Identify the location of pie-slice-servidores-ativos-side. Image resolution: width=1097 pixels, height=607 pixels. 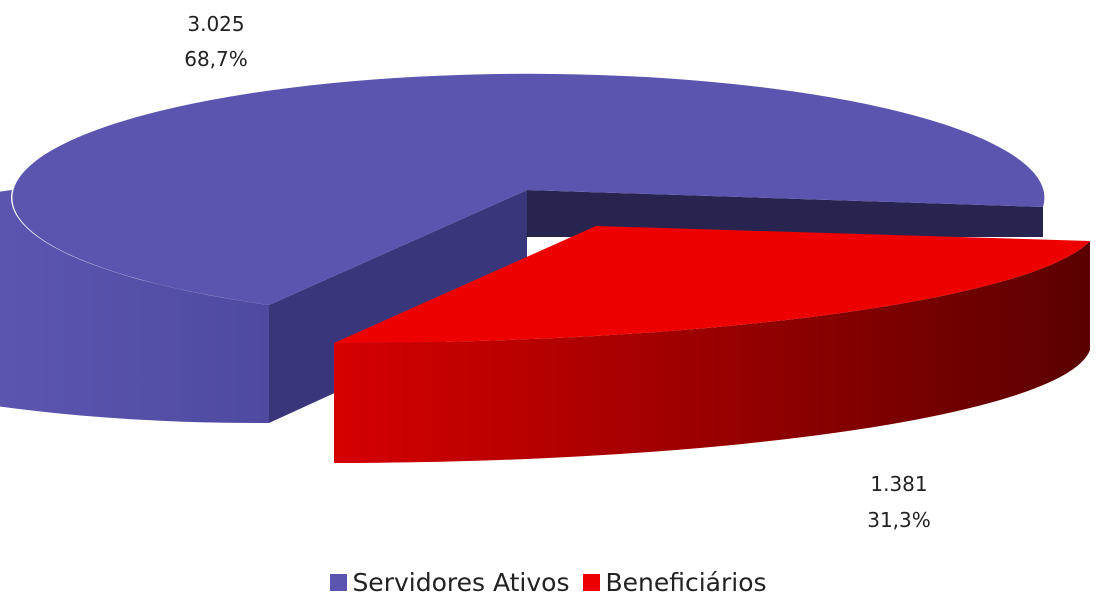
(134, 307).